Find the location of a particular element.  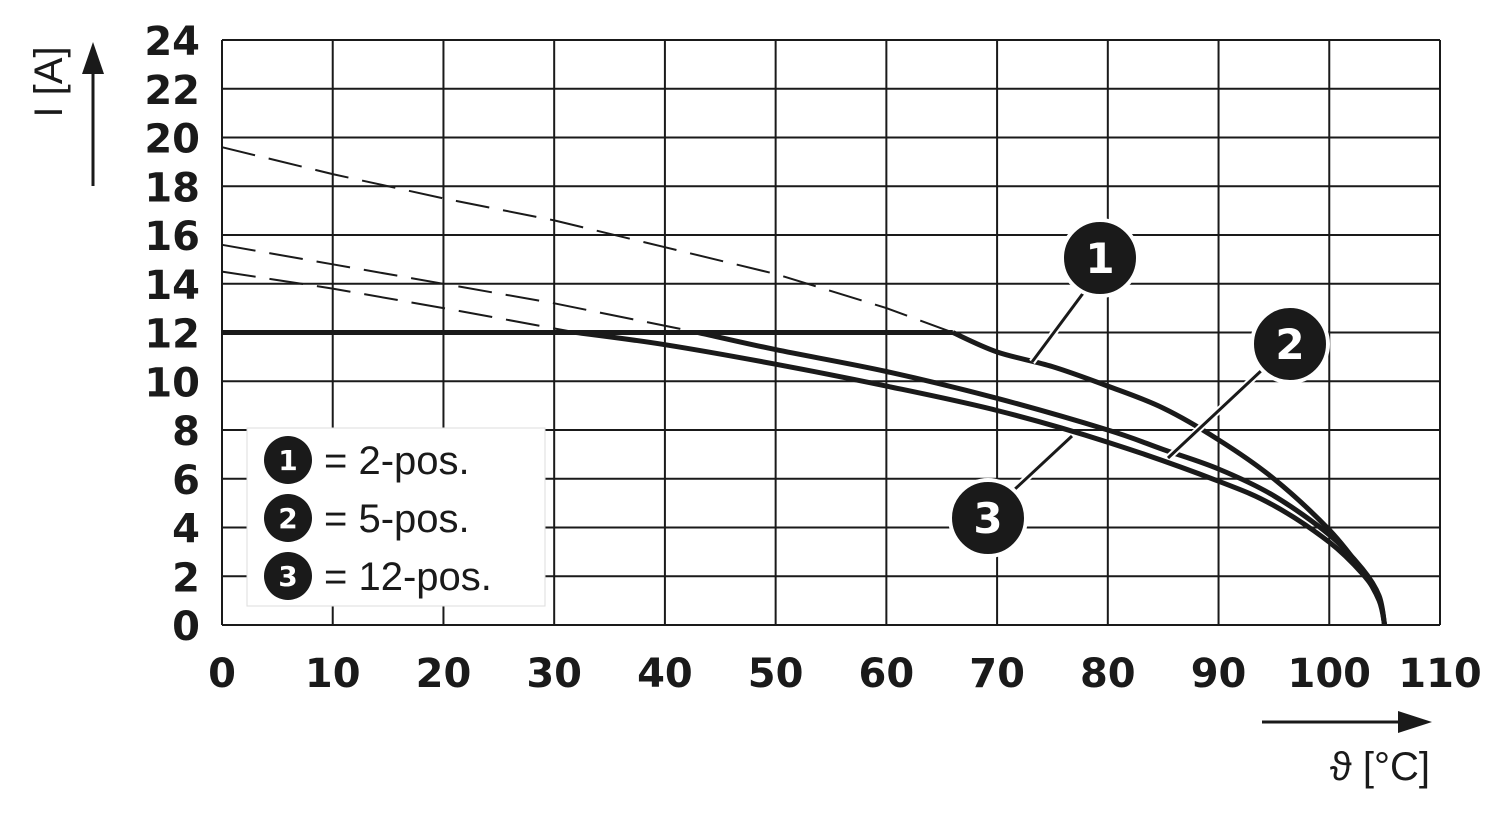

legend-marker-label: 3 is located at coordinates (287, 576).